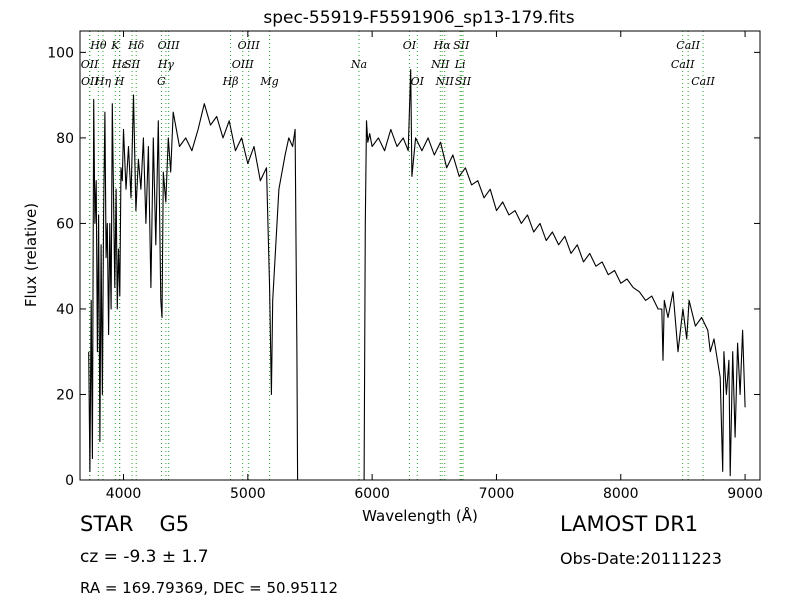  What do you see at coordinates (174, 524) in the screenshot?
I see `object-subclass: G5` at bounding box center [174, 524].